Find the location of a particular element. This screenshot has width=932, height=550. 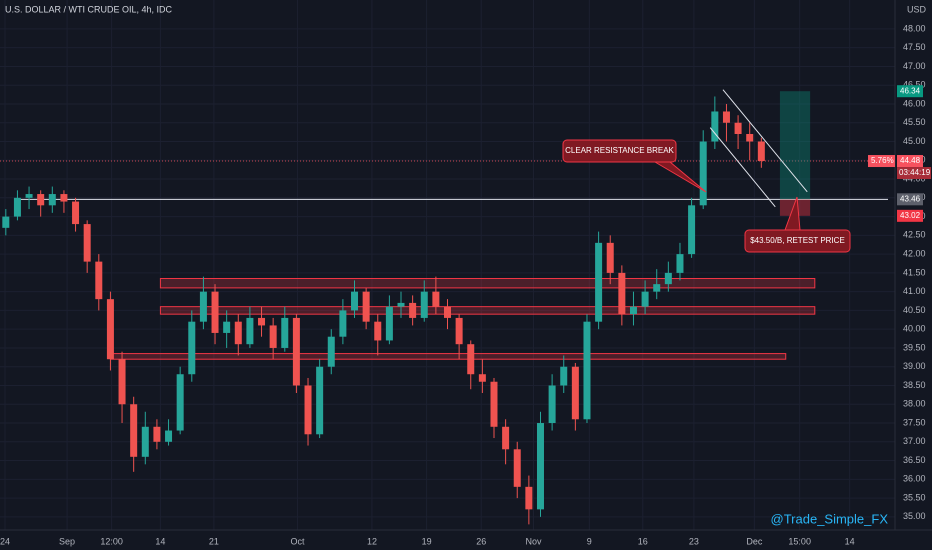

change-badge is located at coordinates (881, 161).